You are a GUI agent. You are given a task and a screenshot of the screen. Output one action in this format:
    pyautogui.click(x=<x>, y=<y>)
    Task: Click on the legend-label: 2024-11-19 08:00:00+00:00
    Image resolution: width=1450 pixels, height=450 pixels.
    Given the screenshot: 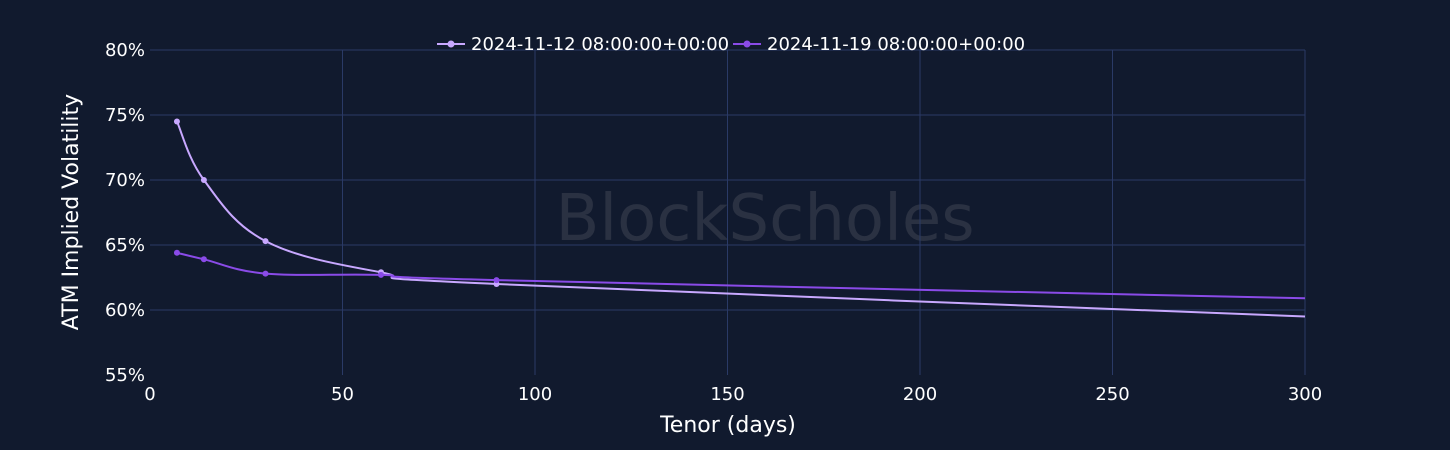 What is the action you would take?
    pyautogui.click(x=896, y=44)
    